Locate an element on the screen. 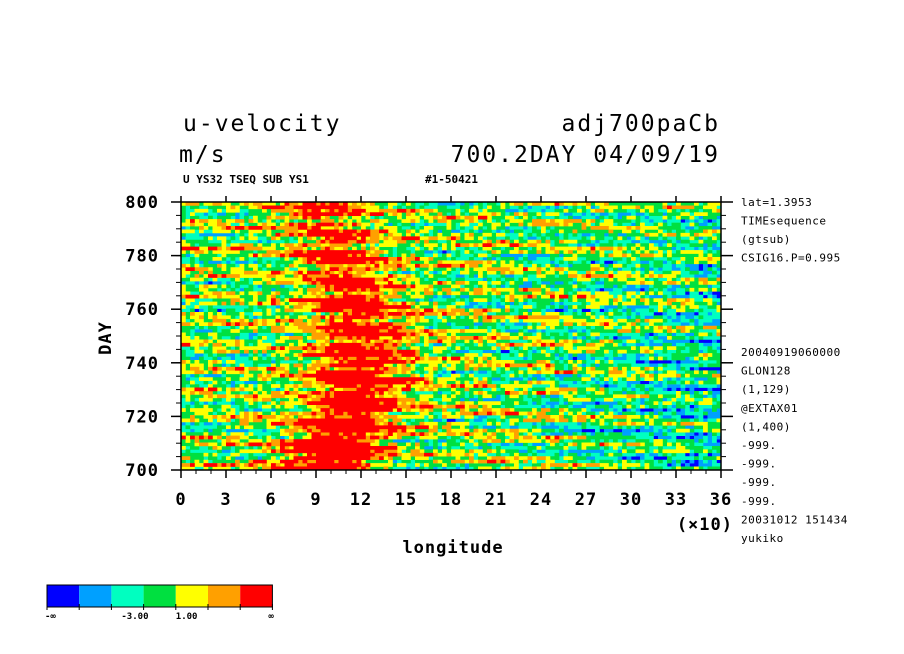 The image size is (904, 654). x-tick-label: 9 is located at coordinates (315, 500).